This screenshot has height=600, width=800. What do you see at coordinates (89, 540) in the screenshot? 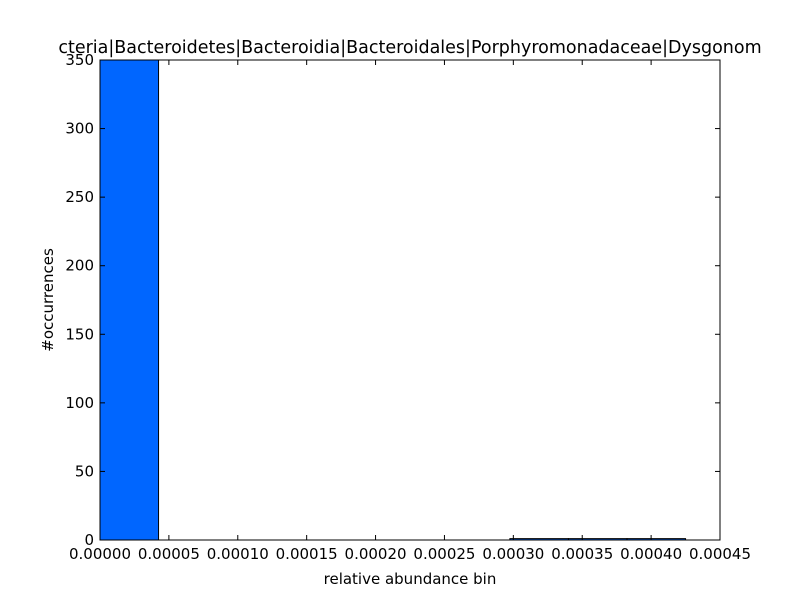
I see `y-tick-label-0: 0` at bounding box center [89, 540].